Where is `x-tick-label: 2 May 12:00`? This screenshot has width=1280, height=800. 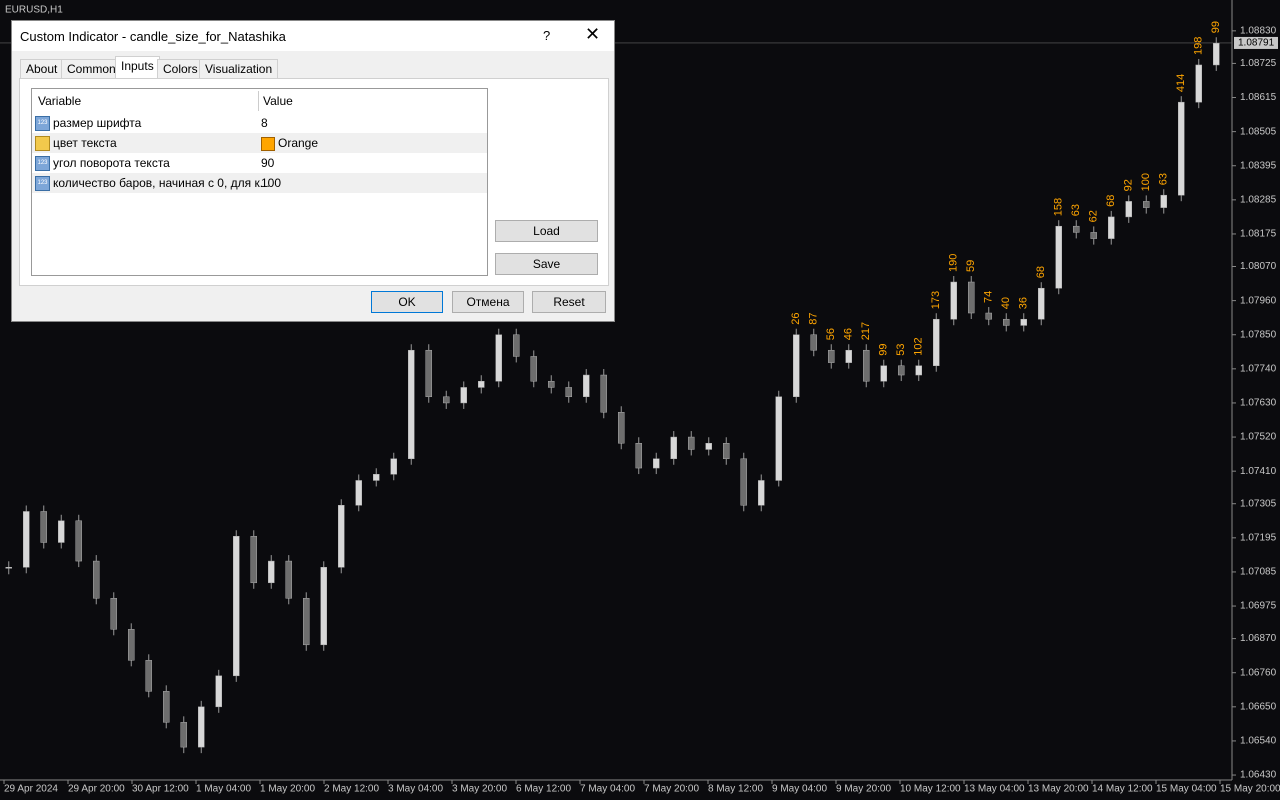
x-tick-label: 2 May 12:00 is located at coordinates (351, 789).